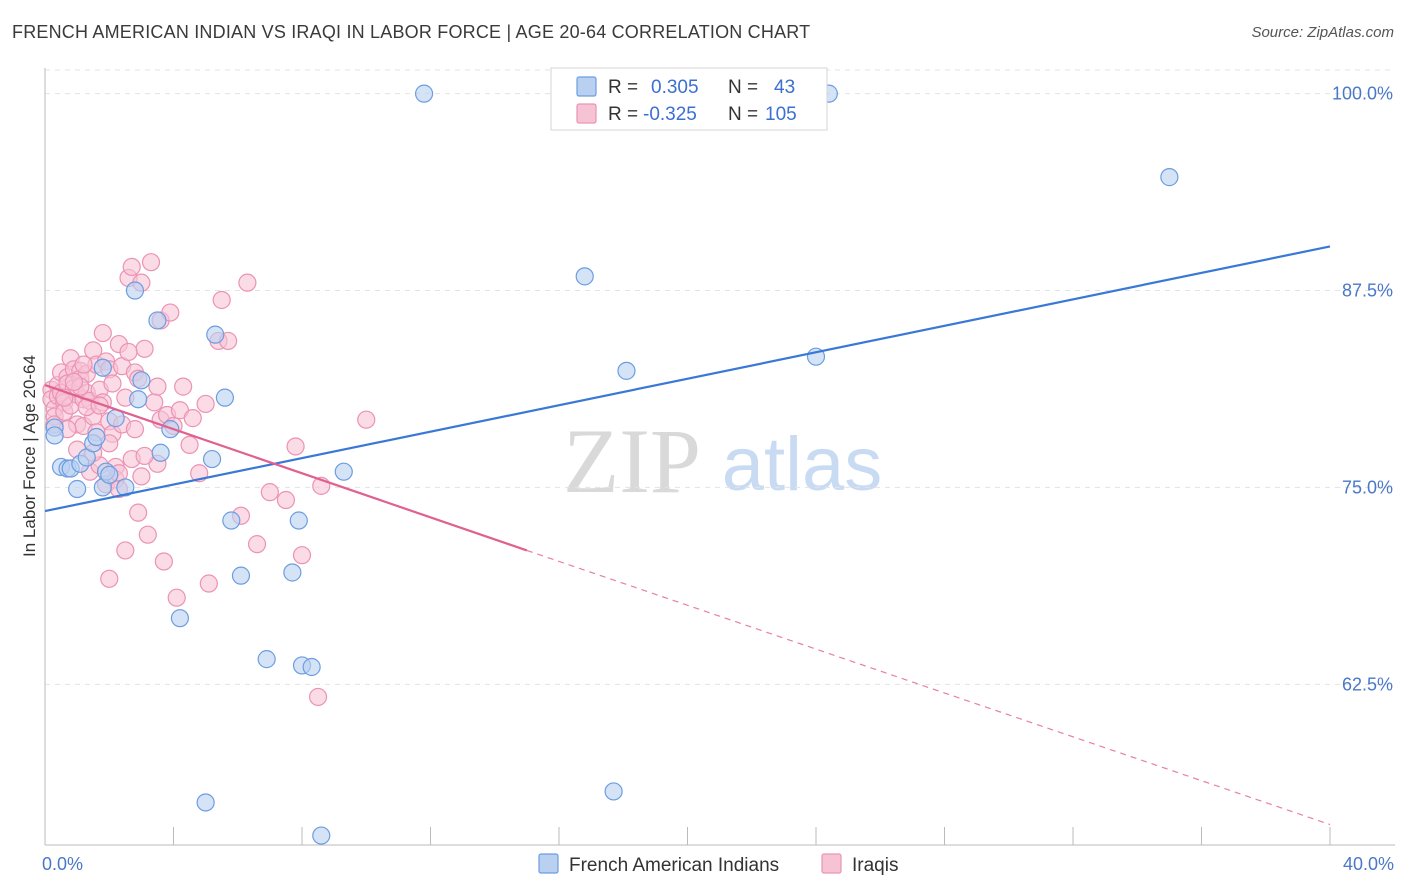 This screenshot has height=892, width=1406. I want to click on series-legend: French American Indians Iraqis, so click(718, 864).